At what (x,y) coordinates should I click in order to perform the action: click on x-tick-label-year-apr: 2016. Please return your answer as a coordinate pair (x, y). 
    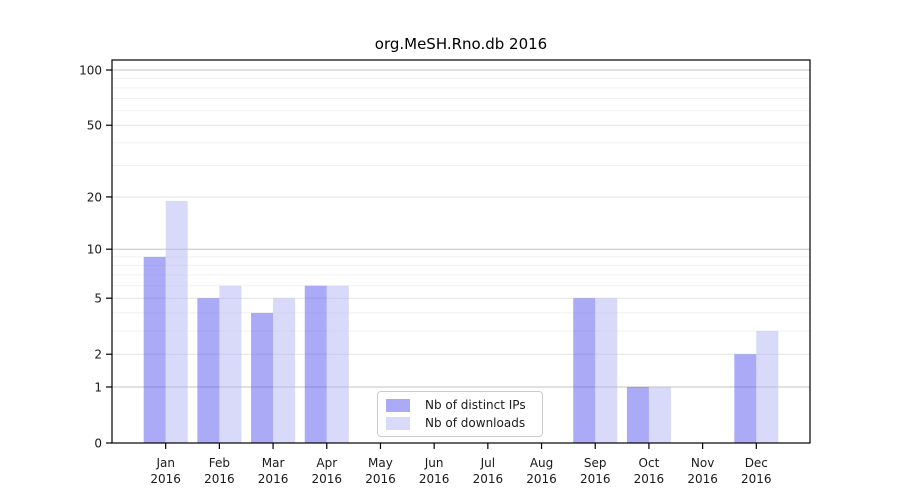
    Looking at the image, I should click on (326, 479).